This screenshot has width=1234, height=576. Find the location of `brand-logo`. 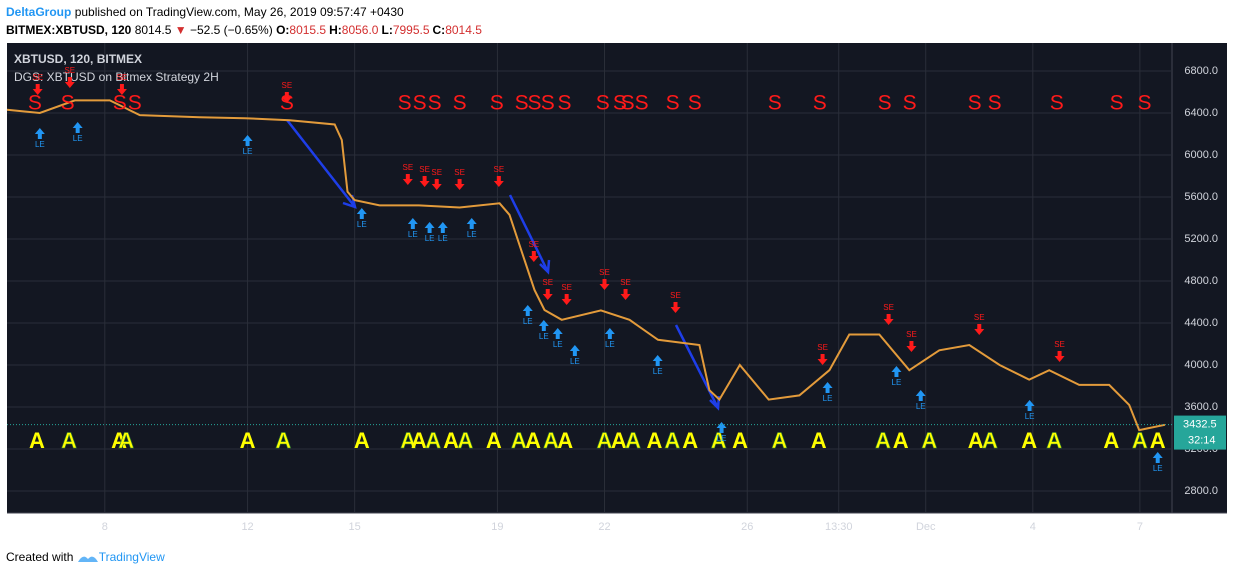

brand-logo is located at coordinates (87, 559).